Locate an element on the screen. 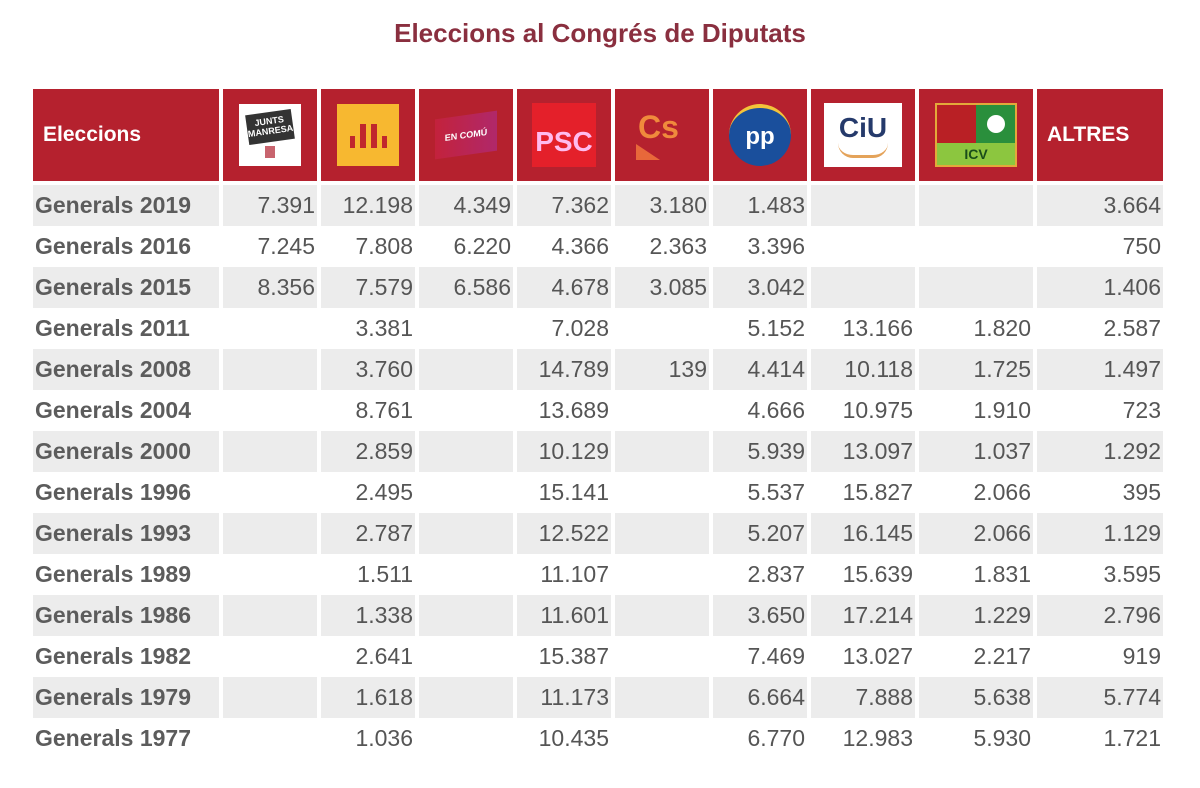 This screenshot has height=788, width=1200. vote-cell: 1.483 is located at coordinates (760, 205).